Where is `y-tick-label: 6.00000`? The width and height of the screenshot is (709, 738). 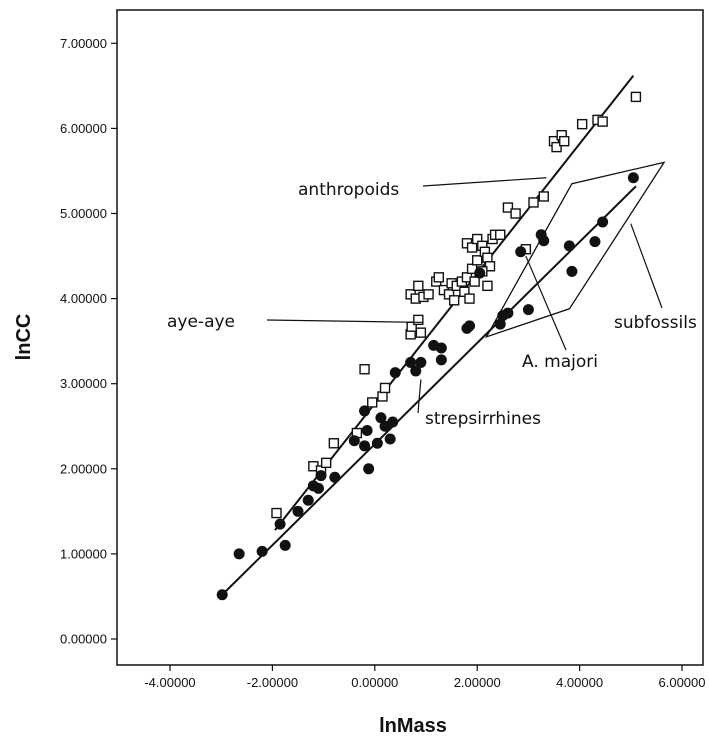
y-tick-label: 6.00000 is located at coordinates (83, 128).